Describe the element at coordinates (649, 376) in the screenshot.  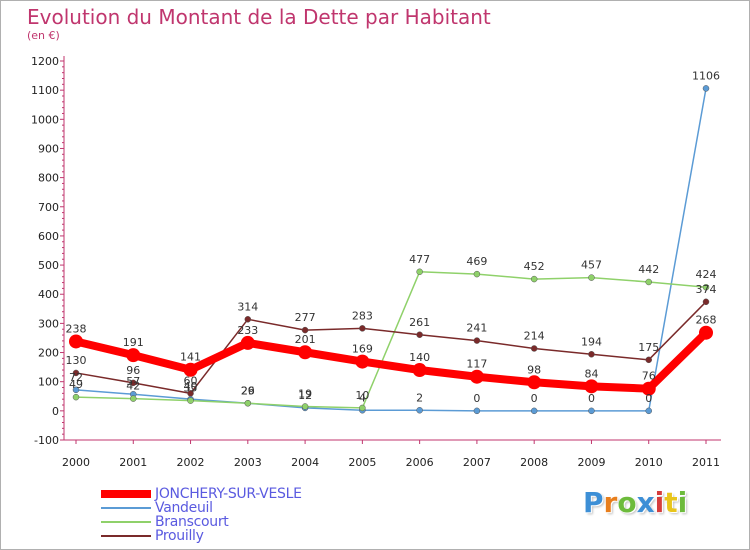
I see `data-label: 76` at that location.